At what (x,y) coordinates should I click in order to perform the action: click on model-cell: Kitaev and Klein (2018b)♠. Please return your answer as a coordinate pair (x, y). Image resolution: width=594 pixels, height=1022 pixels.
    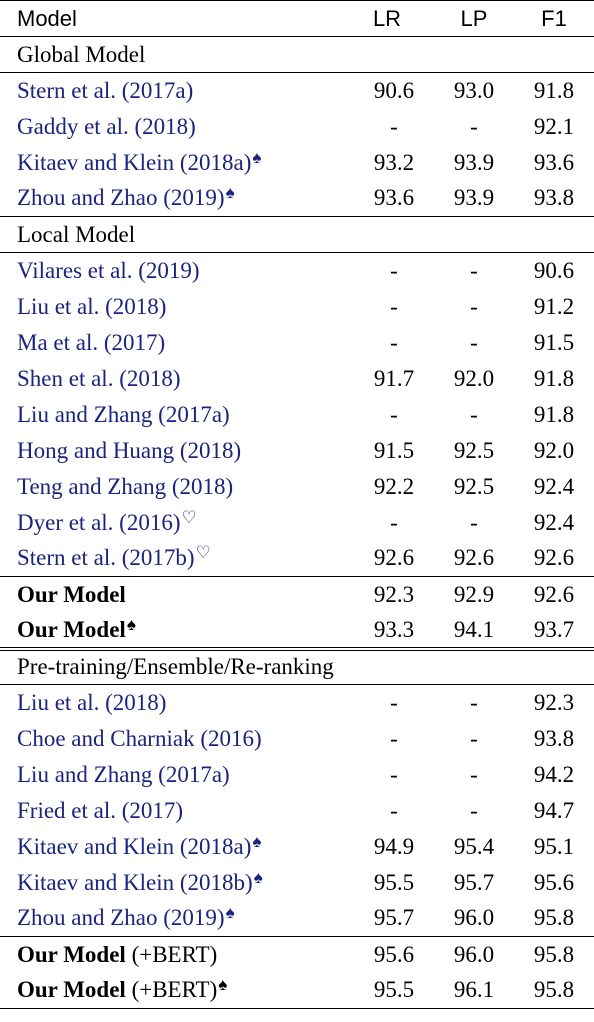
    Looking at the image, I should click on (170, 883).